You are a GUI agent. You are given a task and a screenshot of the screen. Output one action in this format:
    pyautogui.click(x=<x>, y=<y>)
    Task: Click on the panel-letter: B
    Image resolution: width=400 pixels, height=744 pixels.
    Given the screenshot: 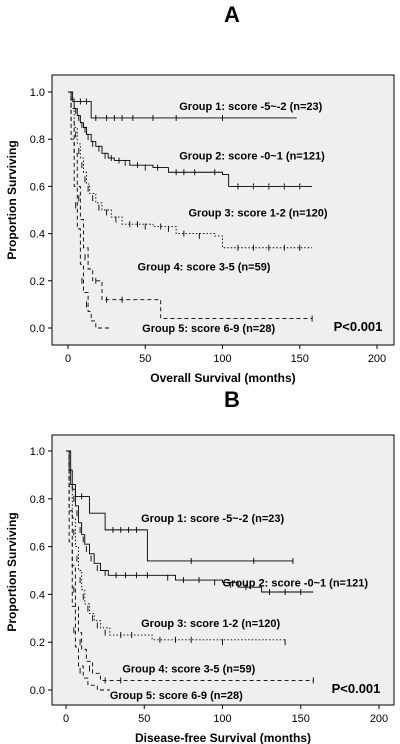 What is the action you would take?
    pyautogui.click(x=232, y=399)
    